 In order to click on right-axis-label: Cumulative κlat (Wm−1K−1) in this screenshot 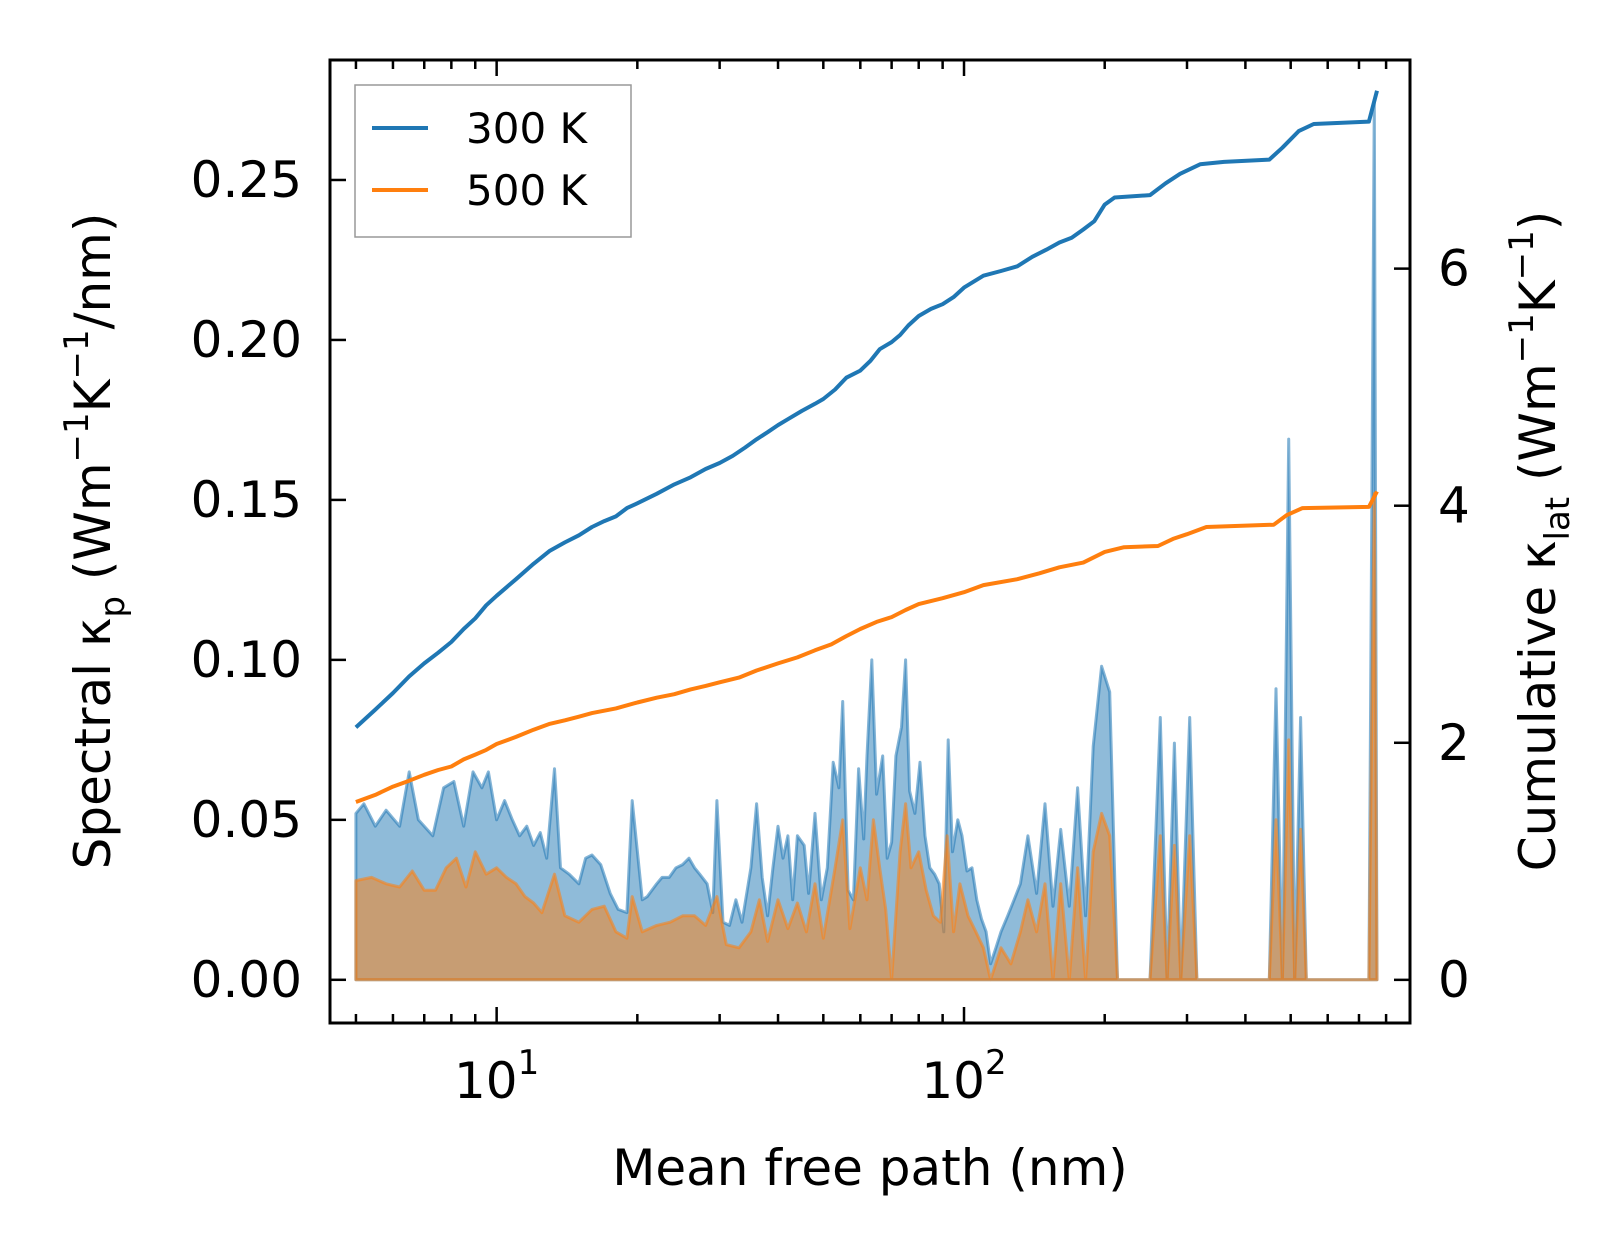, I will do `click(1540, 541)`.